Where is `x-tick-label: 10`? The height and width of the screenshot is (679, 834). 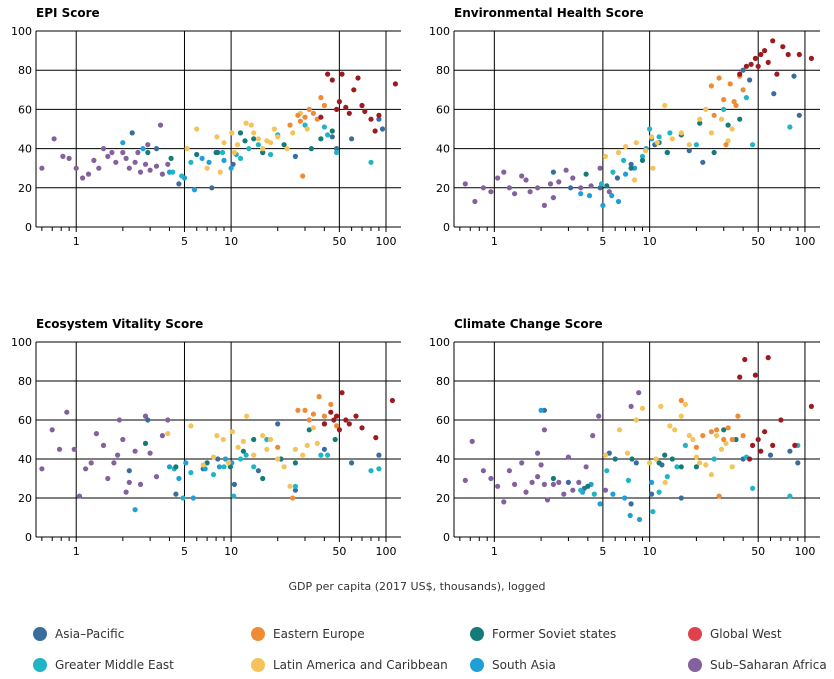
x-tick-label: 10 is located at coordinates (231, 241).